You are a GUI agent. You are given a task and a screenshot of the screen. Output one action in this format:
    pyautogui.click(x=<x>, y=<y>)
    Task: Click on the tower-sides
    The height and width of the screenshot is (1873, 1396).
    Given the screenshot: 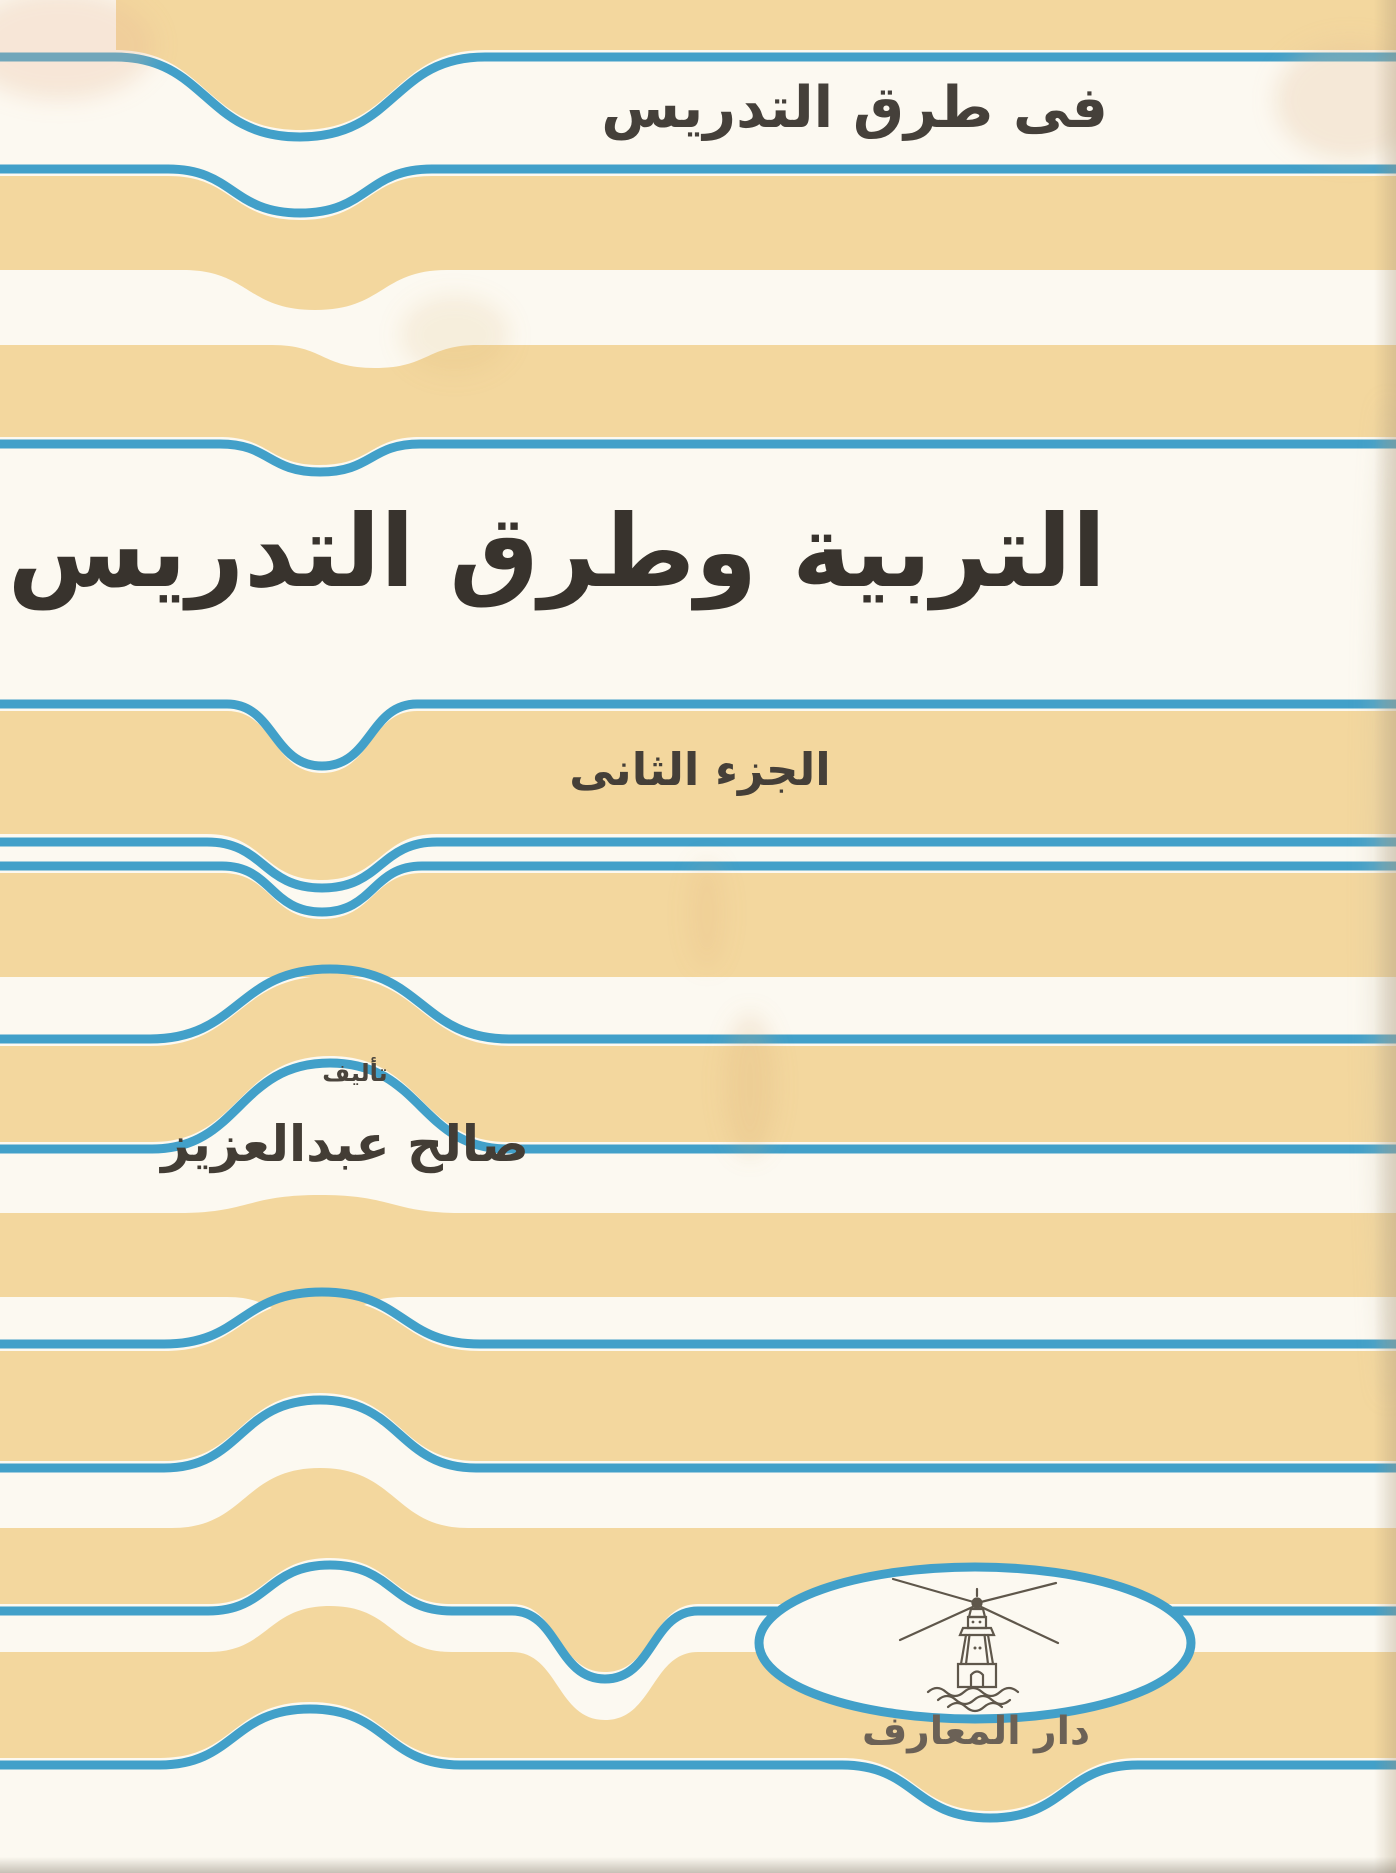 What is the action you would take?
    pyautogui.click(x=977, y=1649)
    